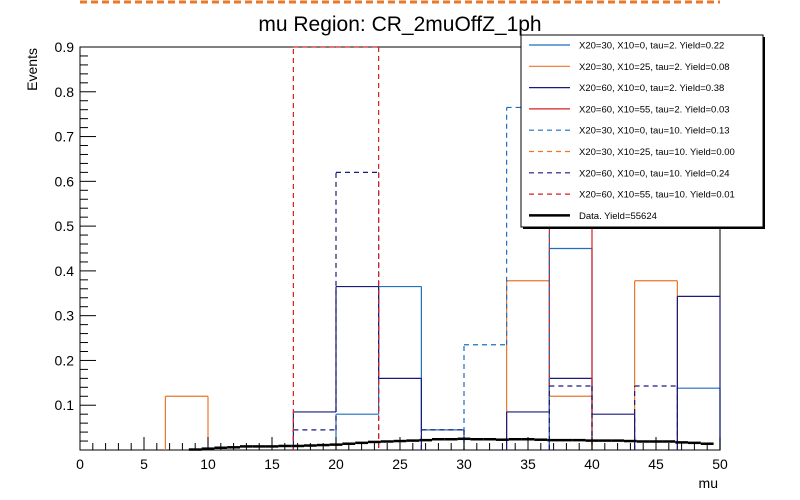 Image resolution: width=800 pixels, height=500 pixels. Describe the element at coordinates (399, 24) in the screenshot. I see `chart-title: mu Region: CR_2muOffZ_1ph` at that location.